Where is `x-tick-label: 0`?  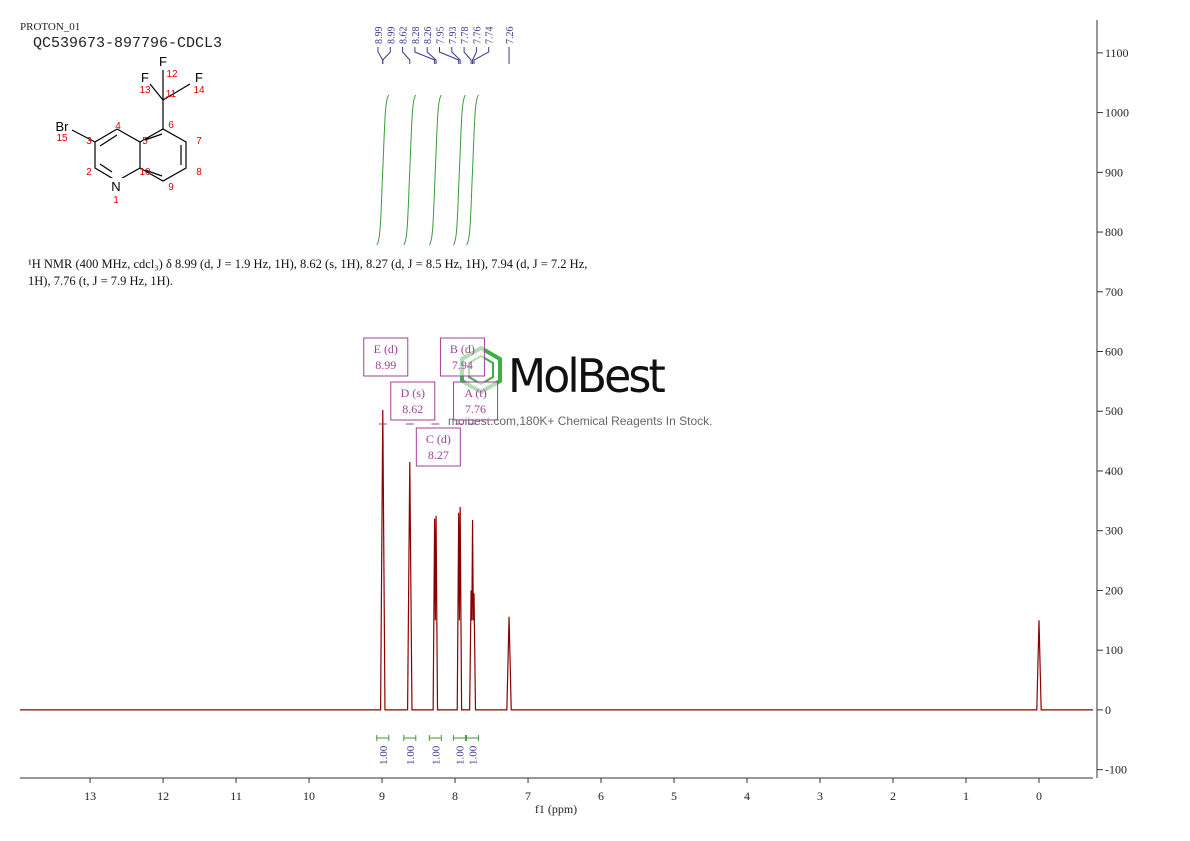
x-tick-label: 0 is located at coordinates (1039, 796).